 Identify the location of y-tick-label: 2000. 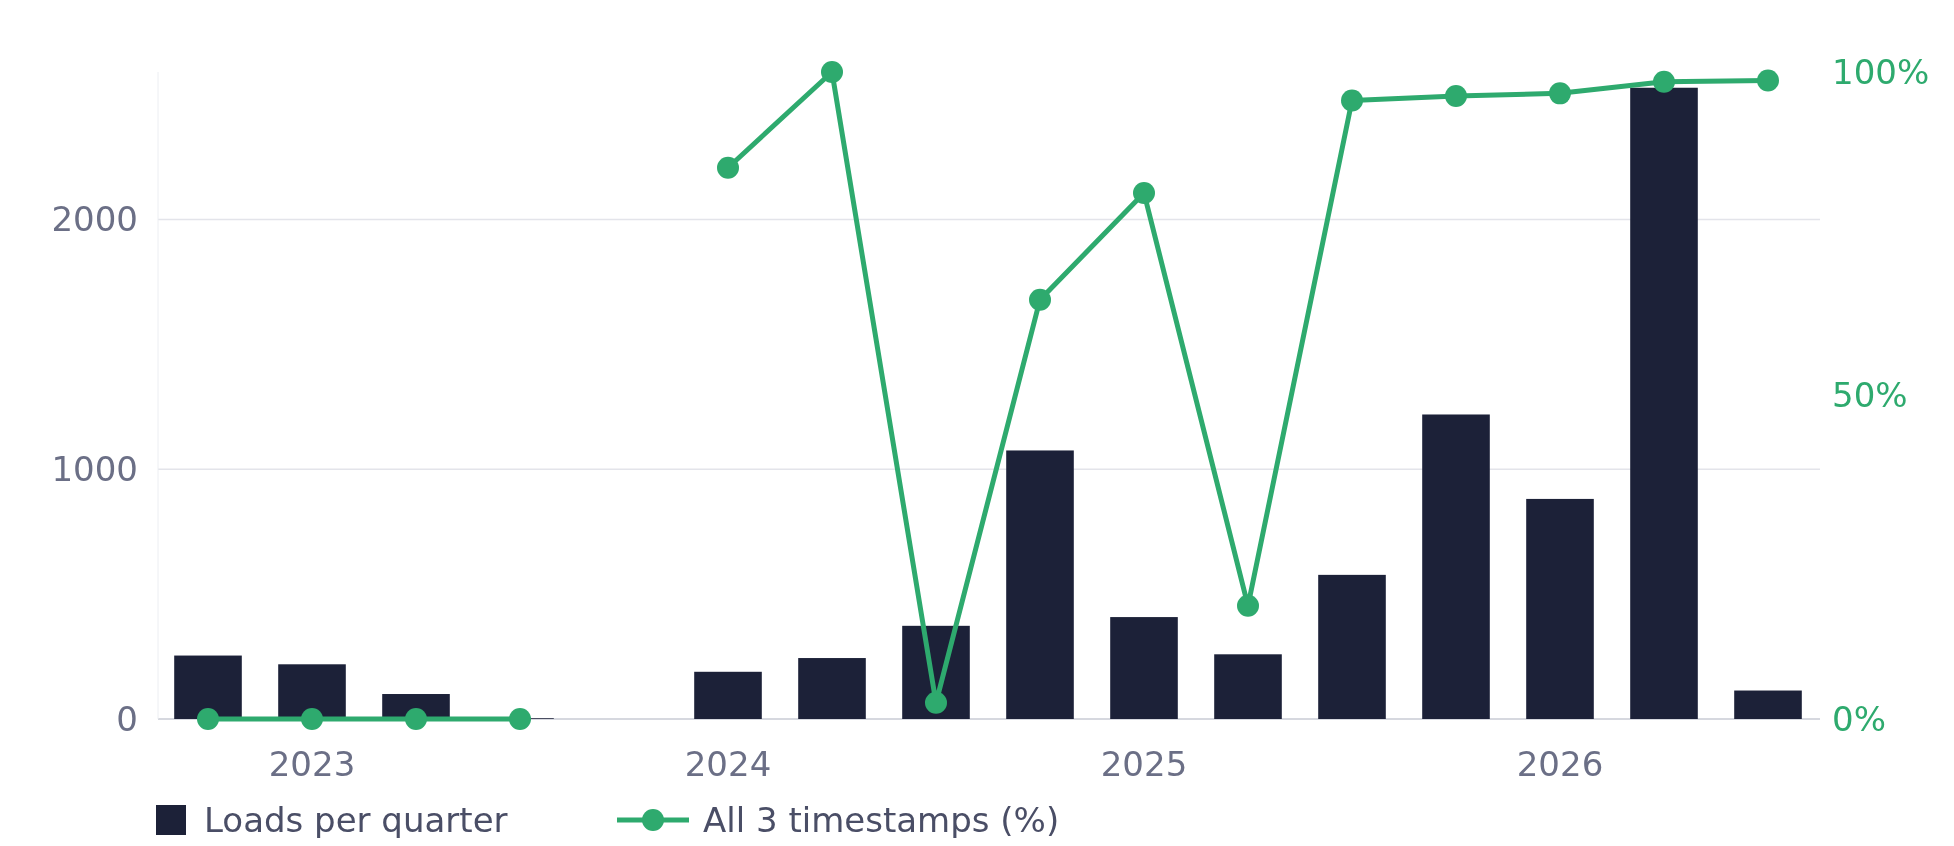
(94, 219).